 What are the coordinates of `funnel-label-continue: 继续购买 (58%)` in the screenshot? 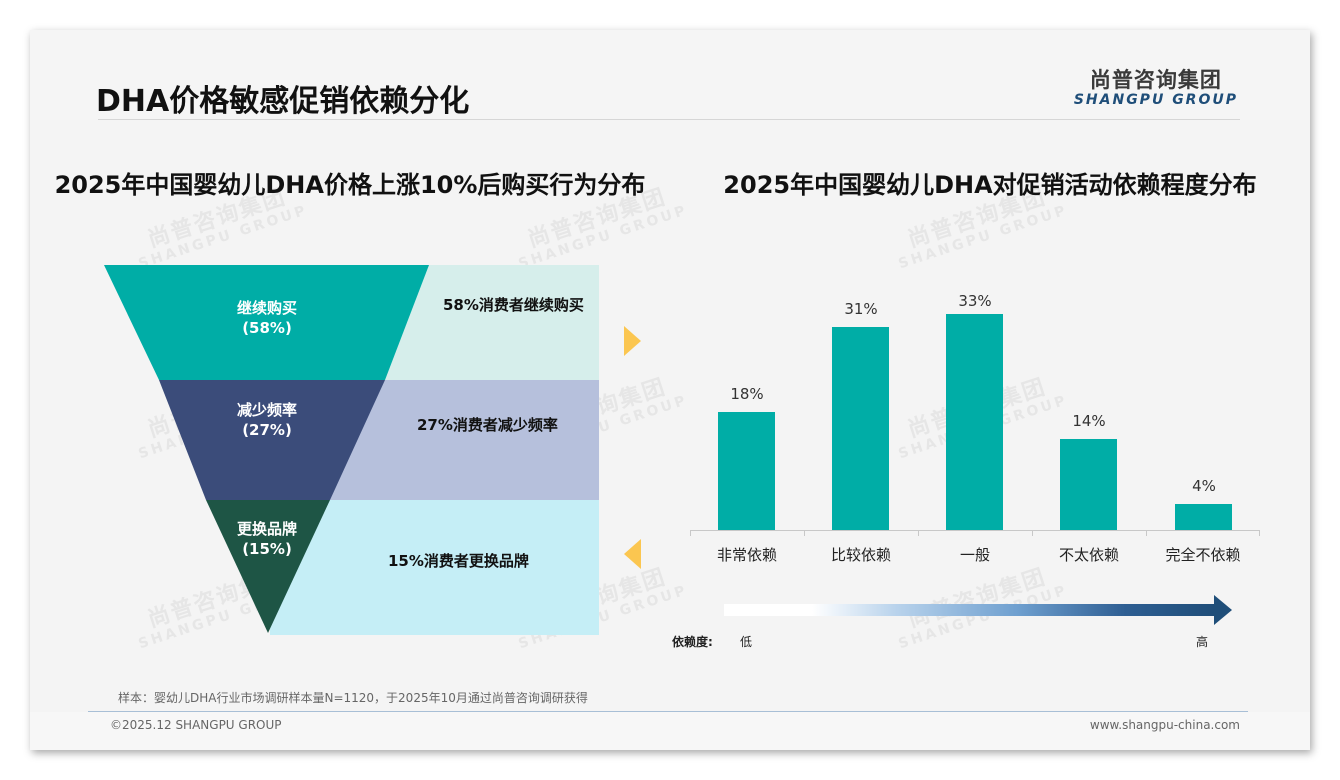 It's located at (266, 318).